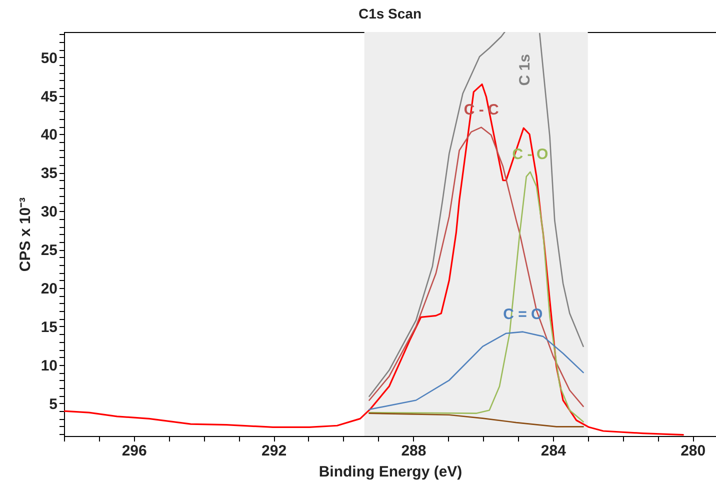 The image size is (716, 487). Describe the element at coordinates (49, 135) in the screenshot. I see `y-tick-label: 40` at that location.